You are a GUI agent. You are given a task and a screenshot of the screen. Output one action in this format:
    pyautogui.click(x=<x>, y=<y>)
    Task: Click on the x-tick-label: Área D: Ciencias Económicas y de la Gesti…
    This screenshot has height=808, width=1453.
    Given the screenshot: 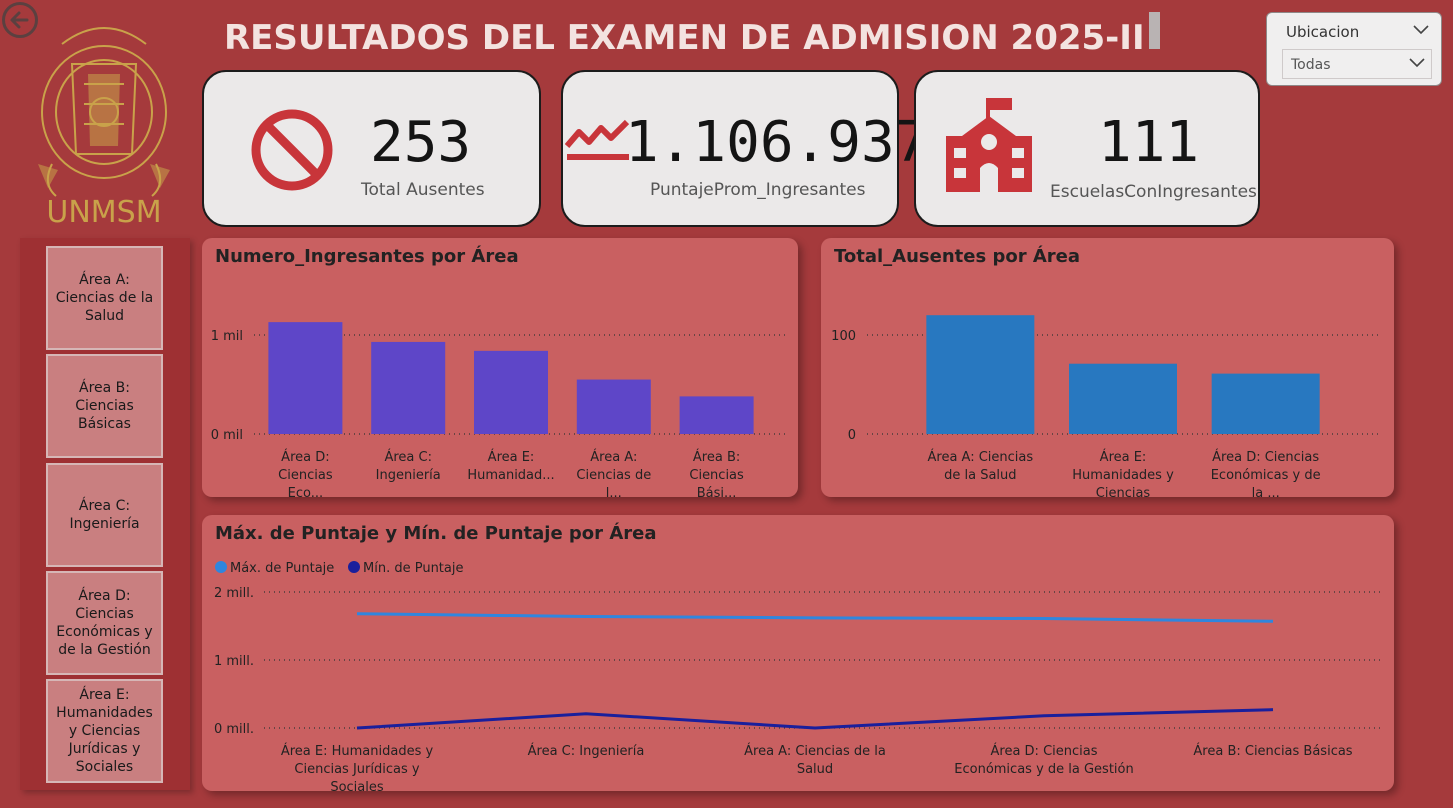 What is the action you would take?
    pyautogui.click(x=1043, y=760)
    